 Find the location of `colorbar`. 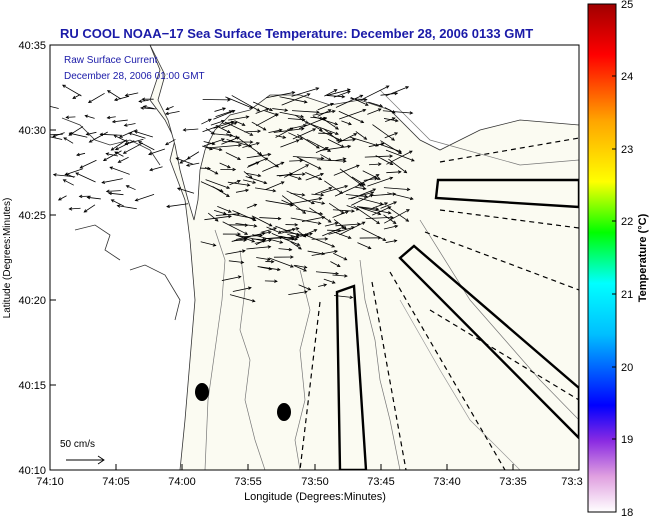

colorbar is located at coordinates (602, 258).